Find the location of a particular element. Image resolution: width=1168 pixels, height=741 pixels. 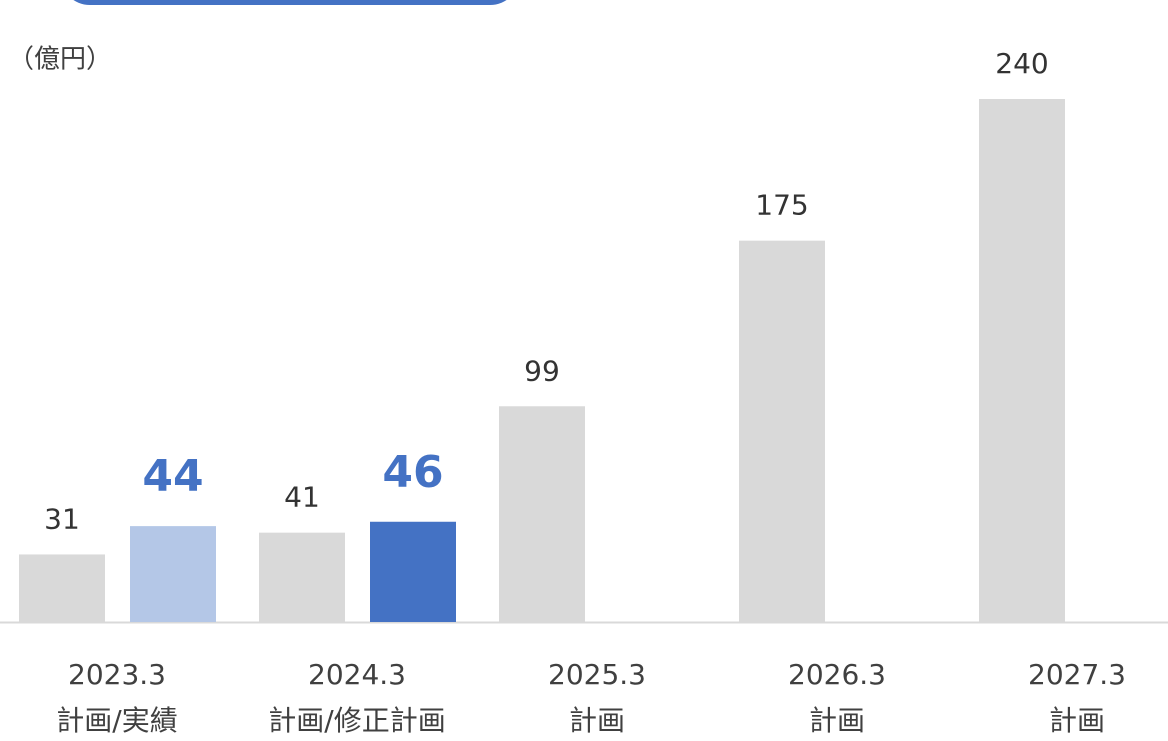

header-tab is located at coordinates (290, 2).